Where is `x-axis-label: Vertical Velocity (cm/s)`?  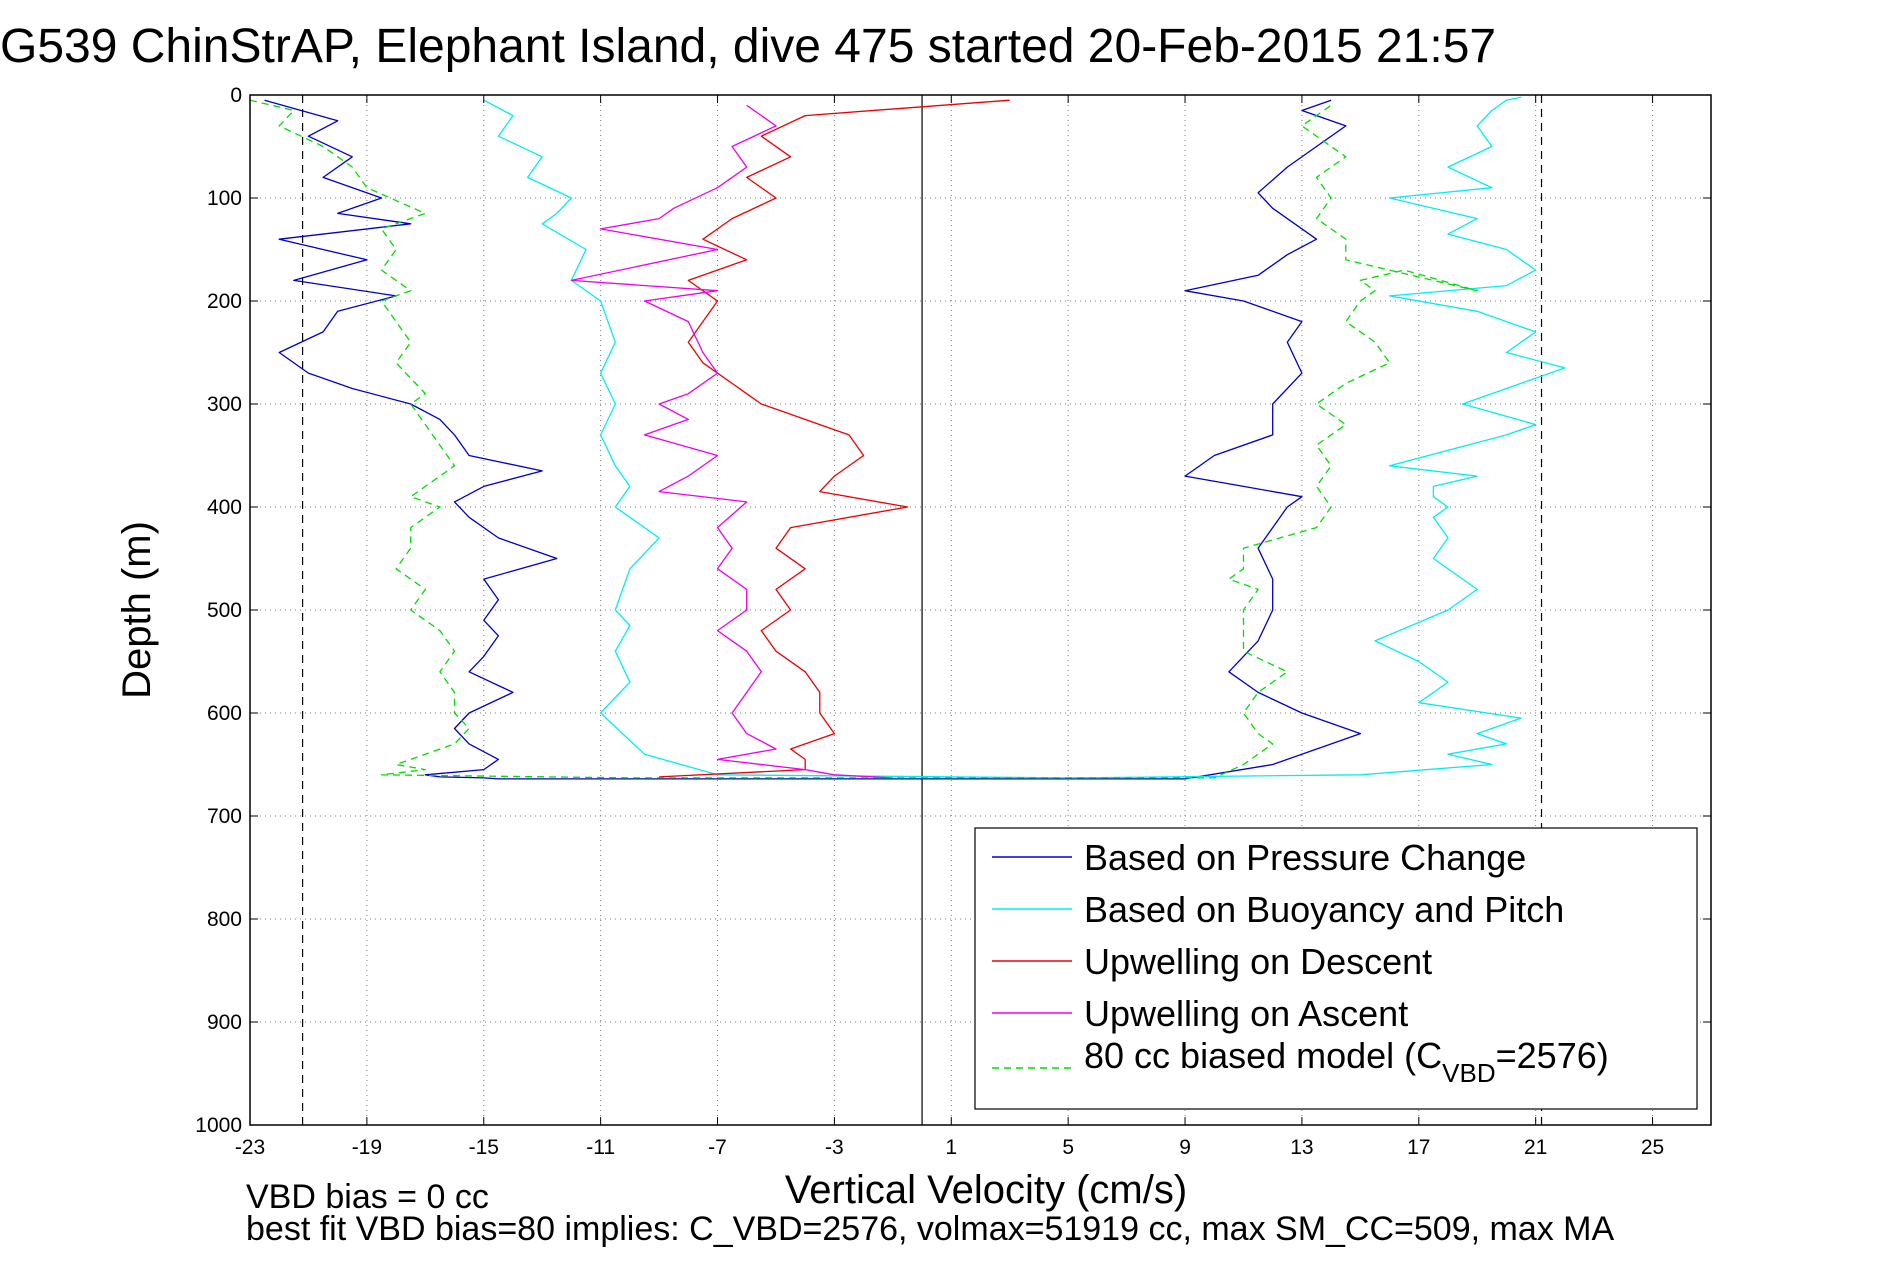 x-axis-label: Vertical Velocity (cm/s) is located at coordinates (986, 1190).